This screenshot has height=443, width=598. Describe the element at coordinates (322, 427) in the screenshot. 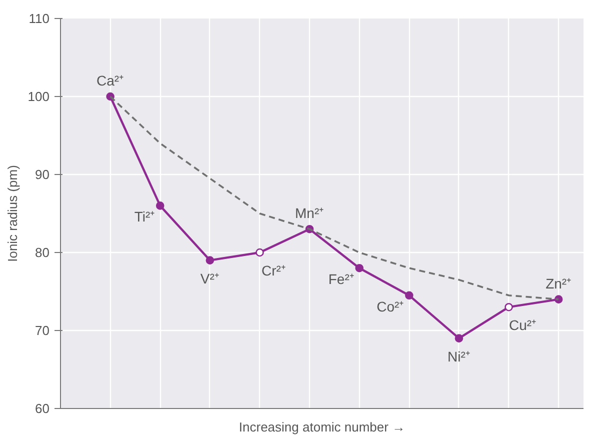

I see `x-axis-title: Increasing atomic number →` at that location.